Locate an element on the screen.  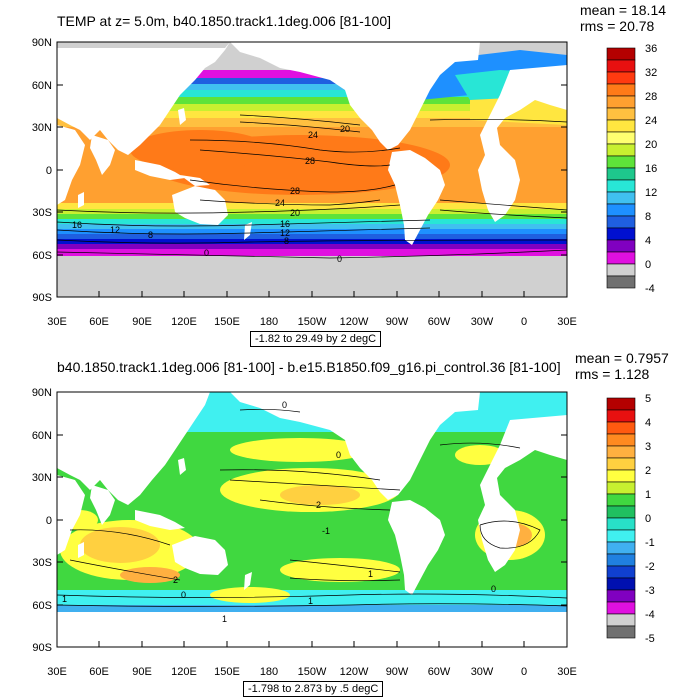
mean-value: mean = 18.14 is located at coordinates (623, 10).